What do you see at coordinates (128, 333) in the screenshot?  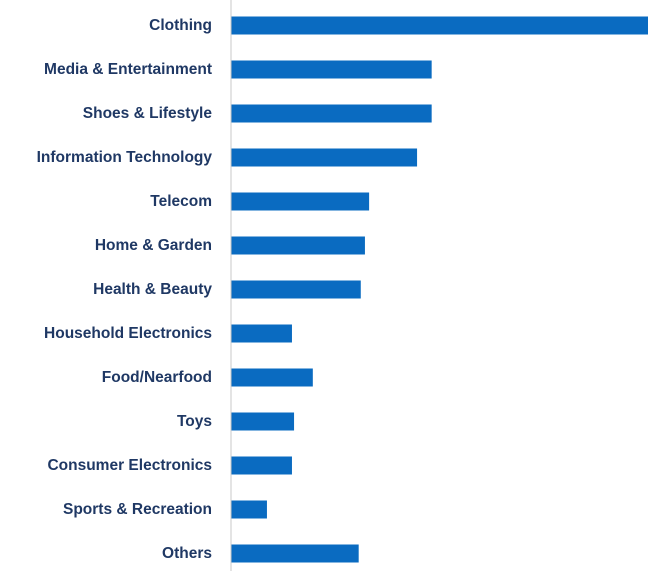 I see `category-label-7: Household Electronics` at bounding box center [128, 333].